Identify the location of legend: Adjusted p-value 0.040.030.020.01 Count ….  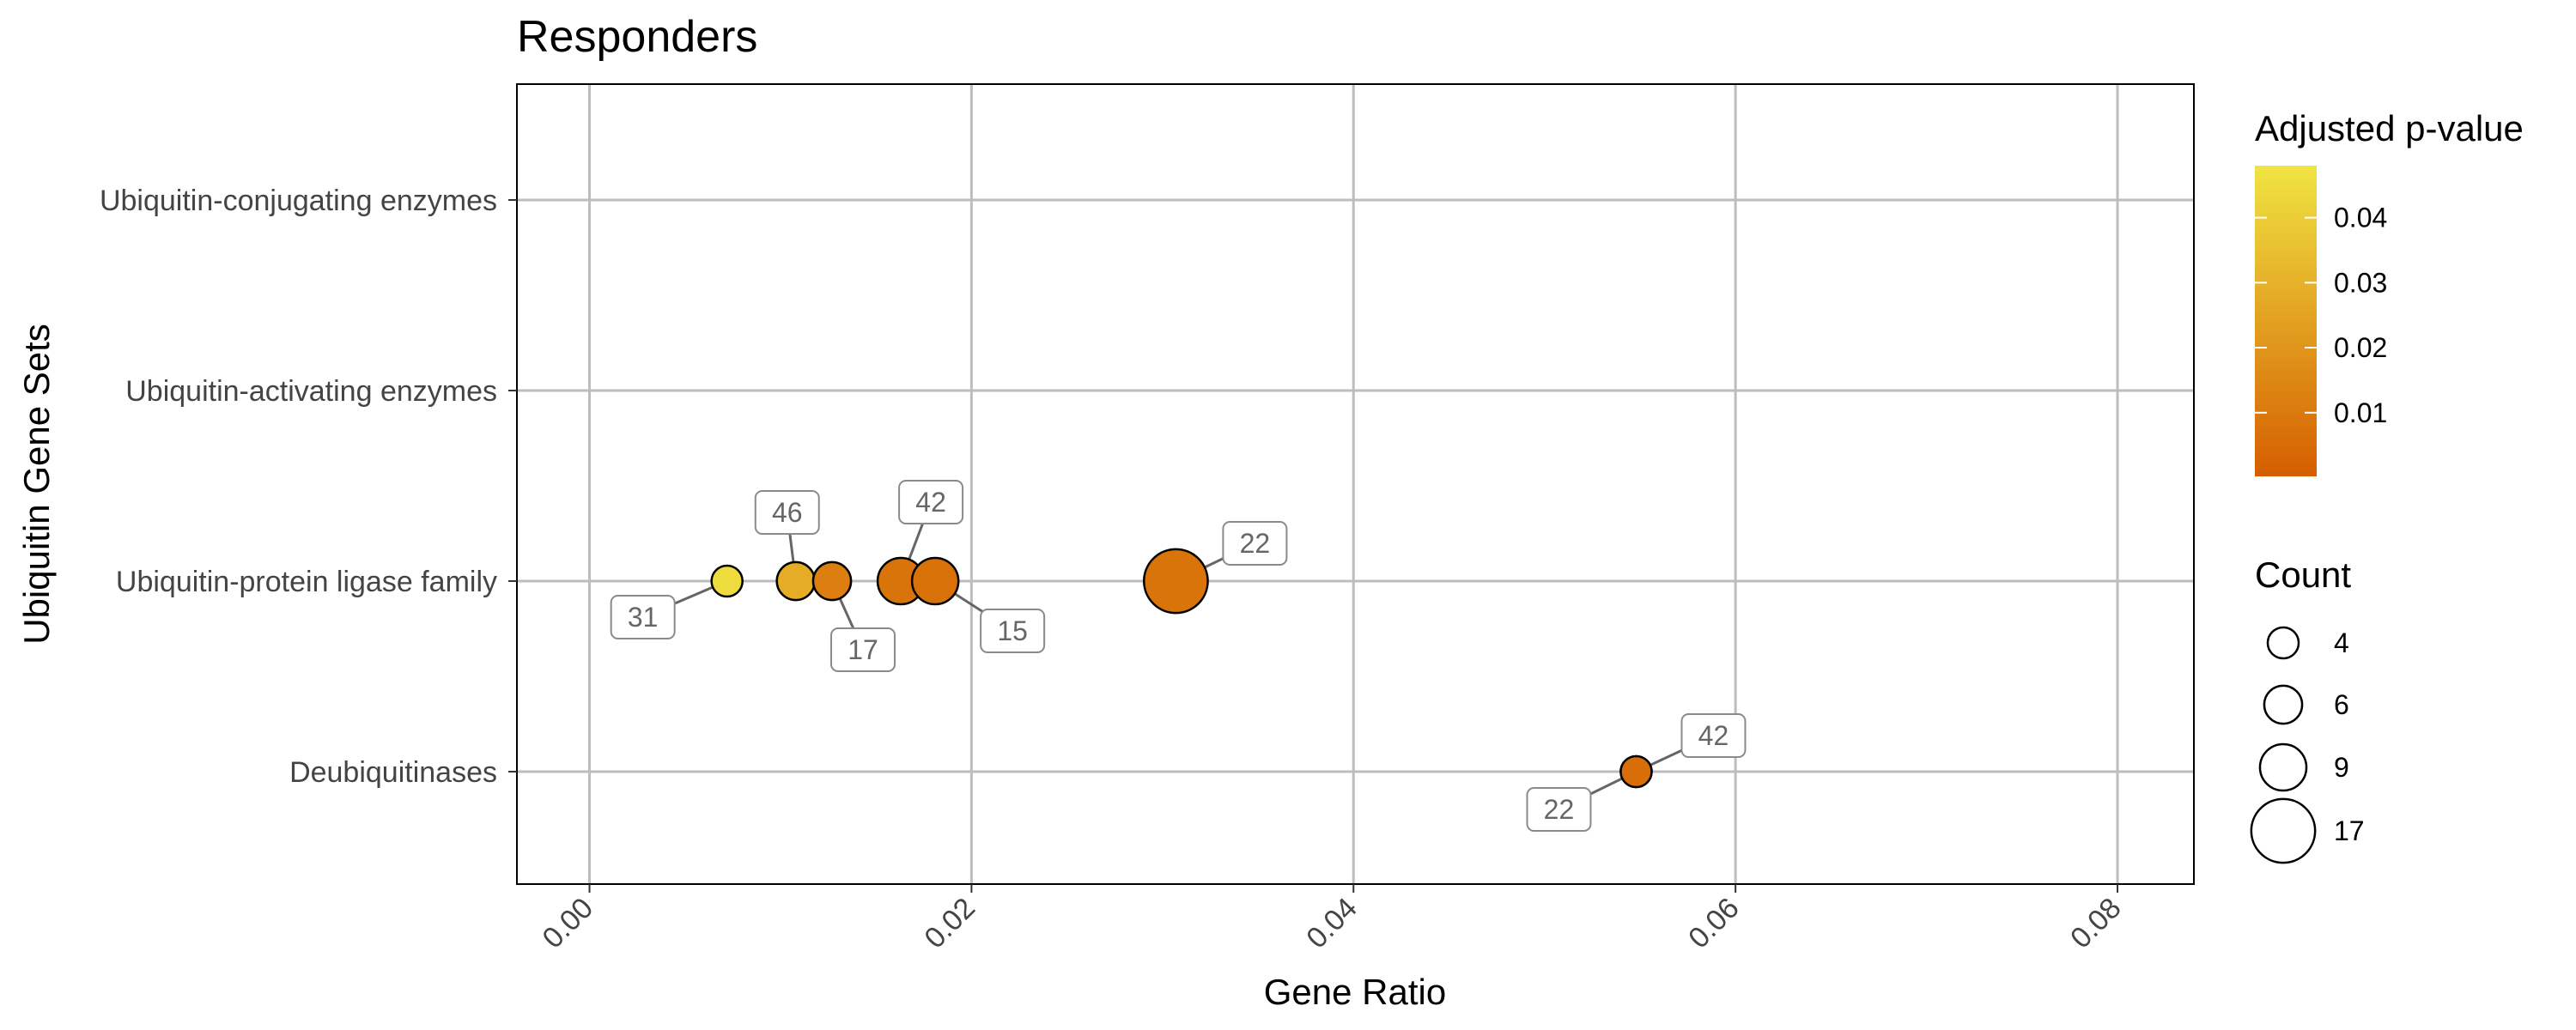
(2387, 486).